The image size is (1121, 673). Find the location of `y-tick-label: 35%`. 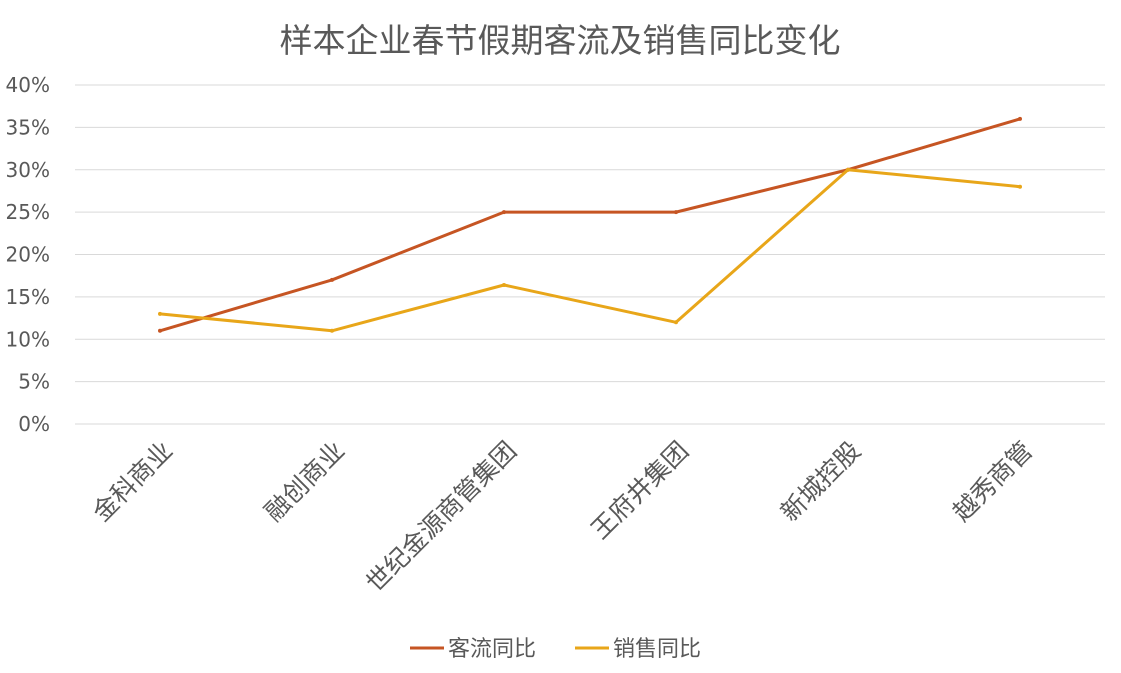

y-tick-label: 35% is located at coordinates (28, 127).